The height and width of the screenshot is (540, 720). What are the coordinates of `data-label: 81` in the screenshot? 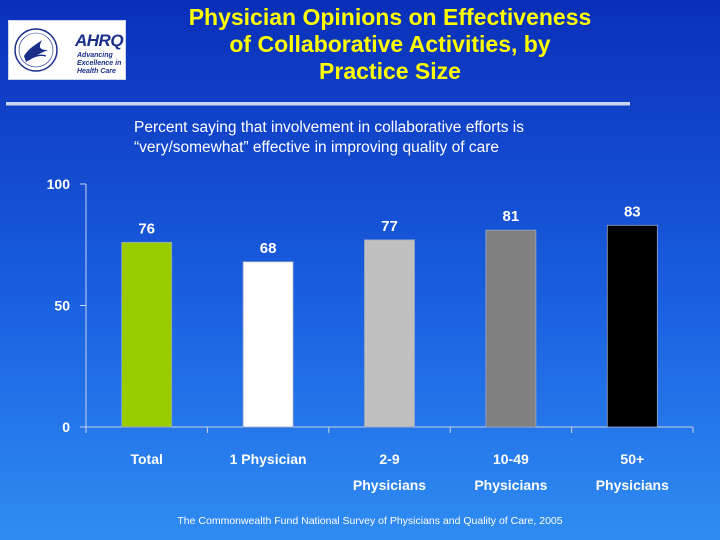 It's located at (511, 216).